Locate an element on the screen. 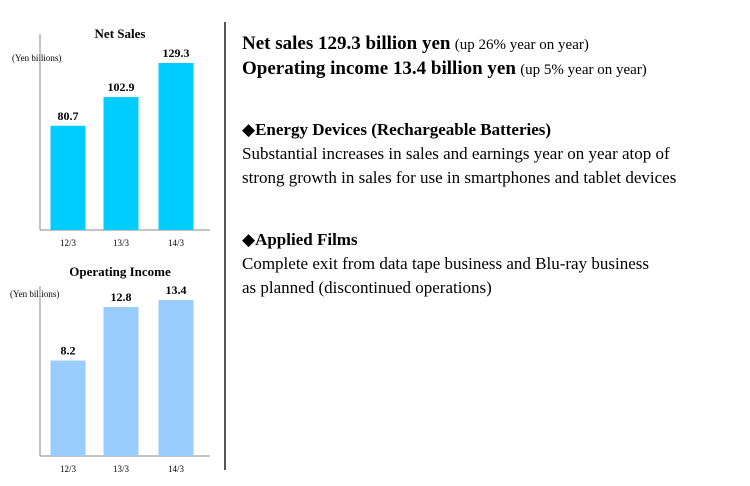 This screenshot has height=486, width=750. chart-title: Operating Income is located at coordinates (120, 271).